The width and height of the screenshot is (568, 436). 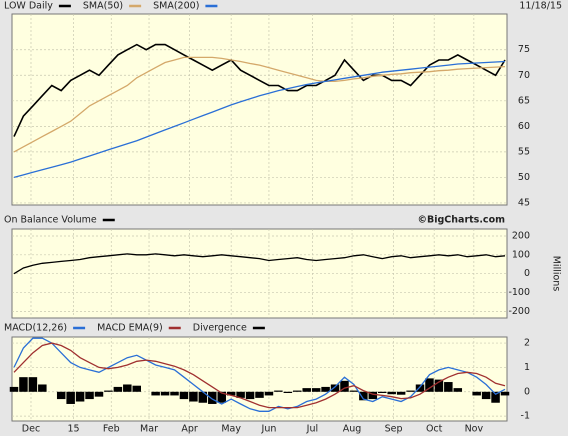 I want to click on y-tick-label: 75, so click(x=524, y=49).